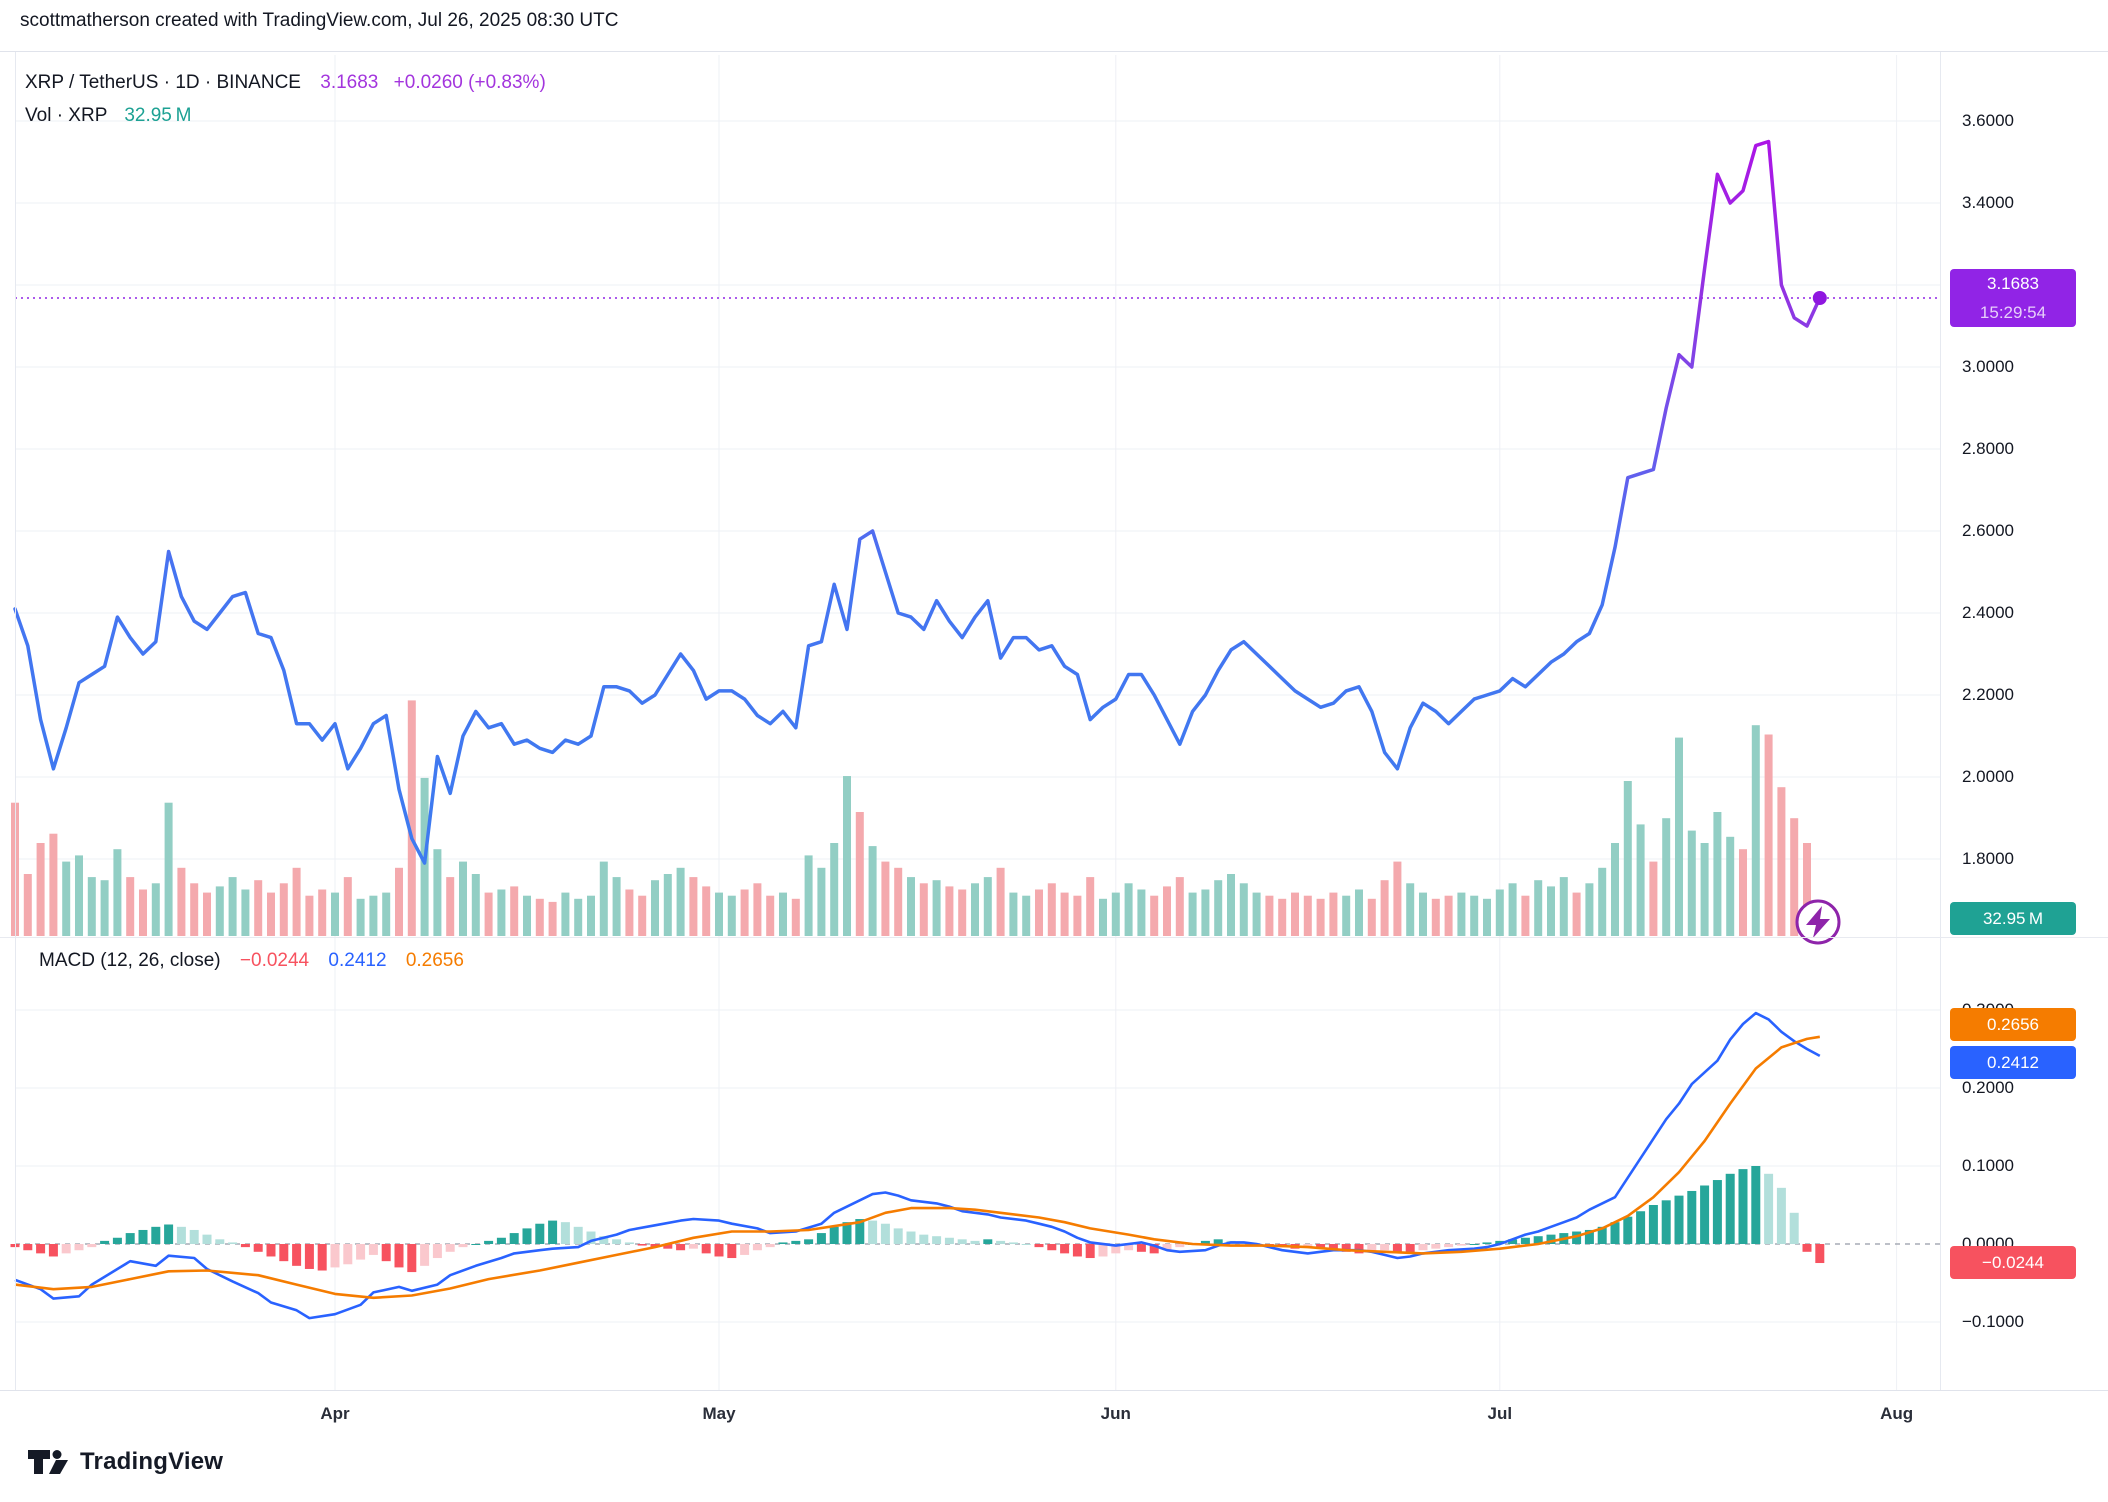  I want to click on price-tick-label: 2.2000, so click(1988, 694).